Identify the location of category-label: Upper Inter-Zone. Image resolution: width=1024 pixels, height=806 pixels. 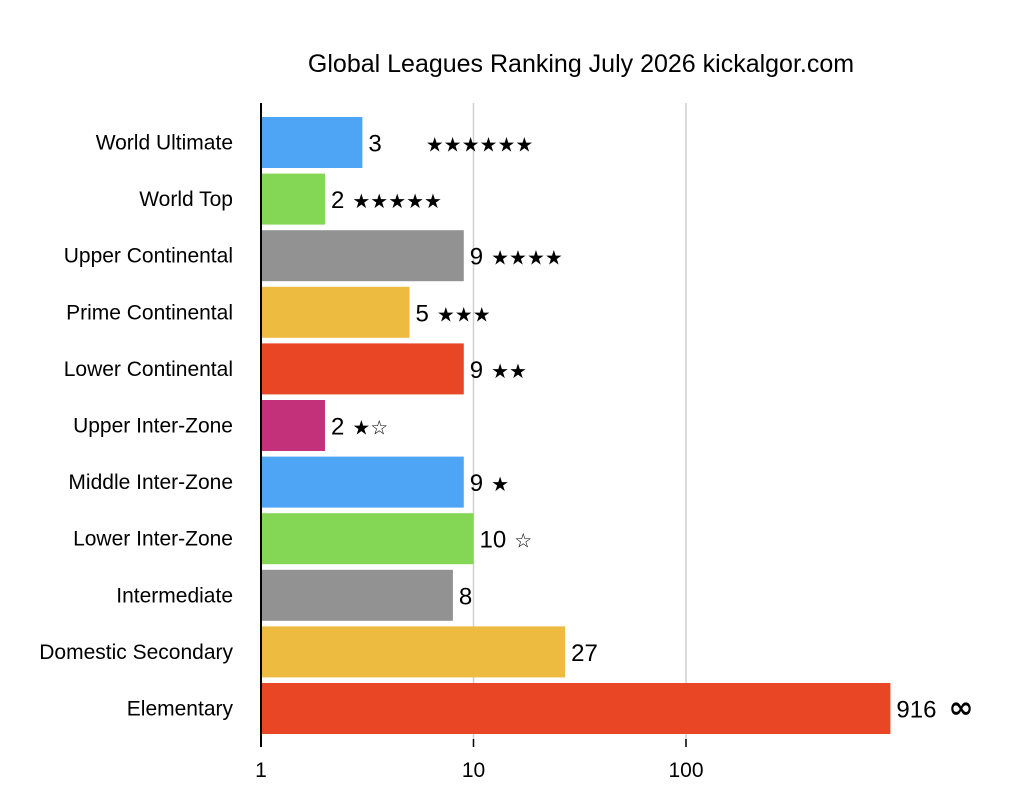
(153, 426).